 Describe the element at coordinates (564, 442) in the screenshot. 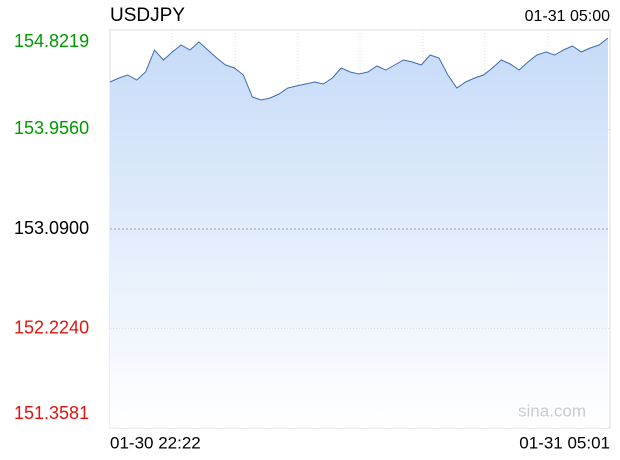

I see `x-end-label: 01-31 05:01` at that location.